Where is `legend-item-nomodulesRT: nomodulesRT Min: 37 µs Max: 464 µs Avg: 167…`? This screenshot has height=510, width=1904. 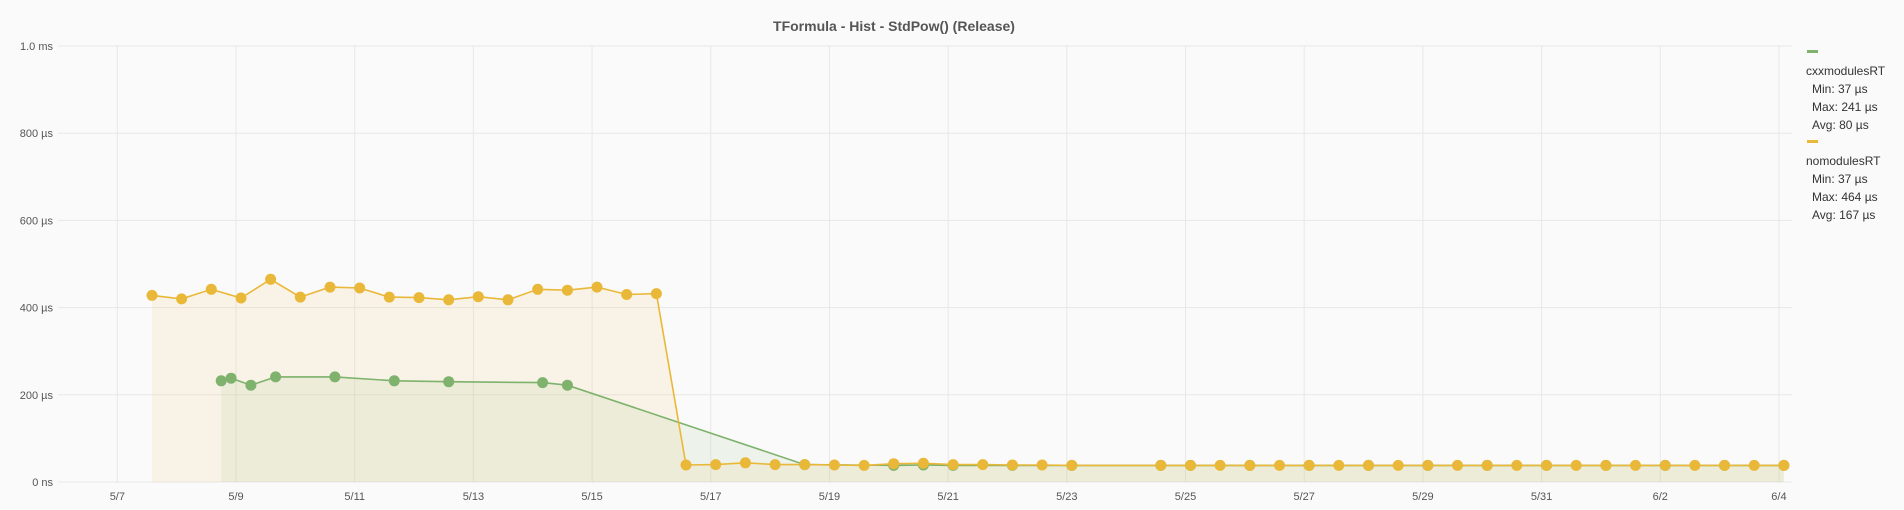 legend-item-nomodulesRT: nomodulesRT Min: 37 µs Max: 464 µs Avg: 167… is located at coordinates (1853, 182).